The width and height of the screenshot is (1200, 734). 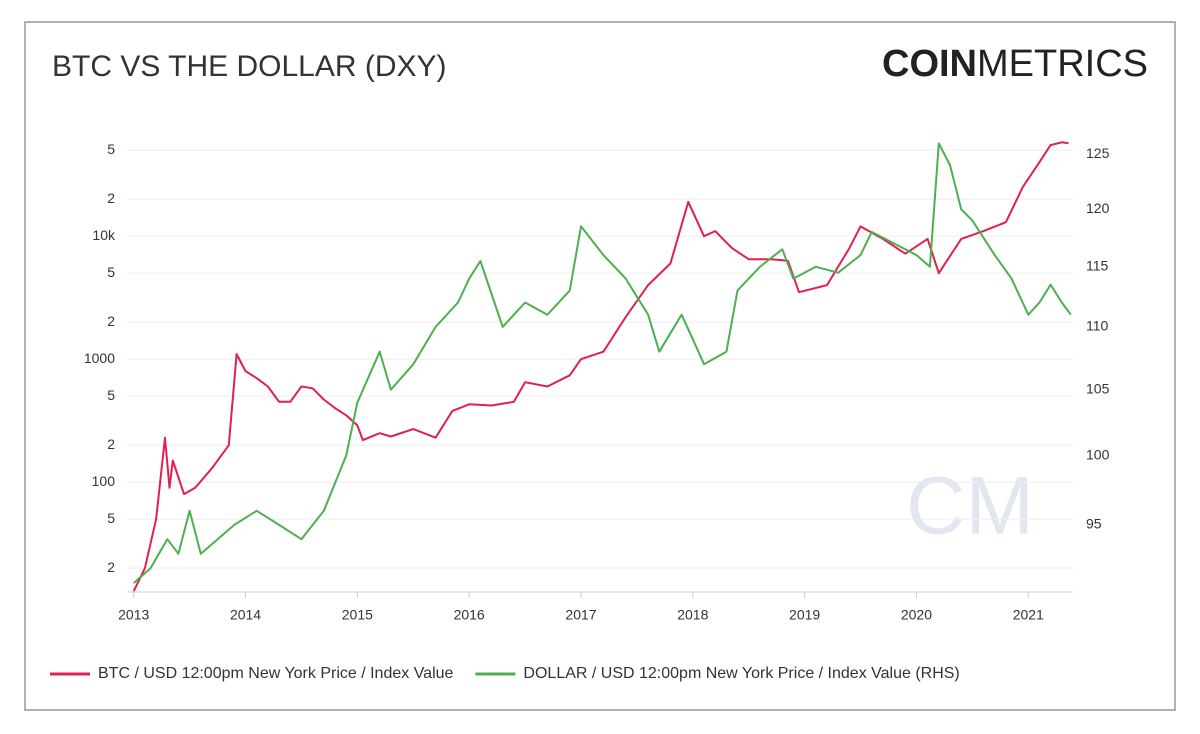 What do you see at coordinates (1028, 615) in the screenshot?
I see `x-tick-label: 2021` at bounding box center [1028, 615].